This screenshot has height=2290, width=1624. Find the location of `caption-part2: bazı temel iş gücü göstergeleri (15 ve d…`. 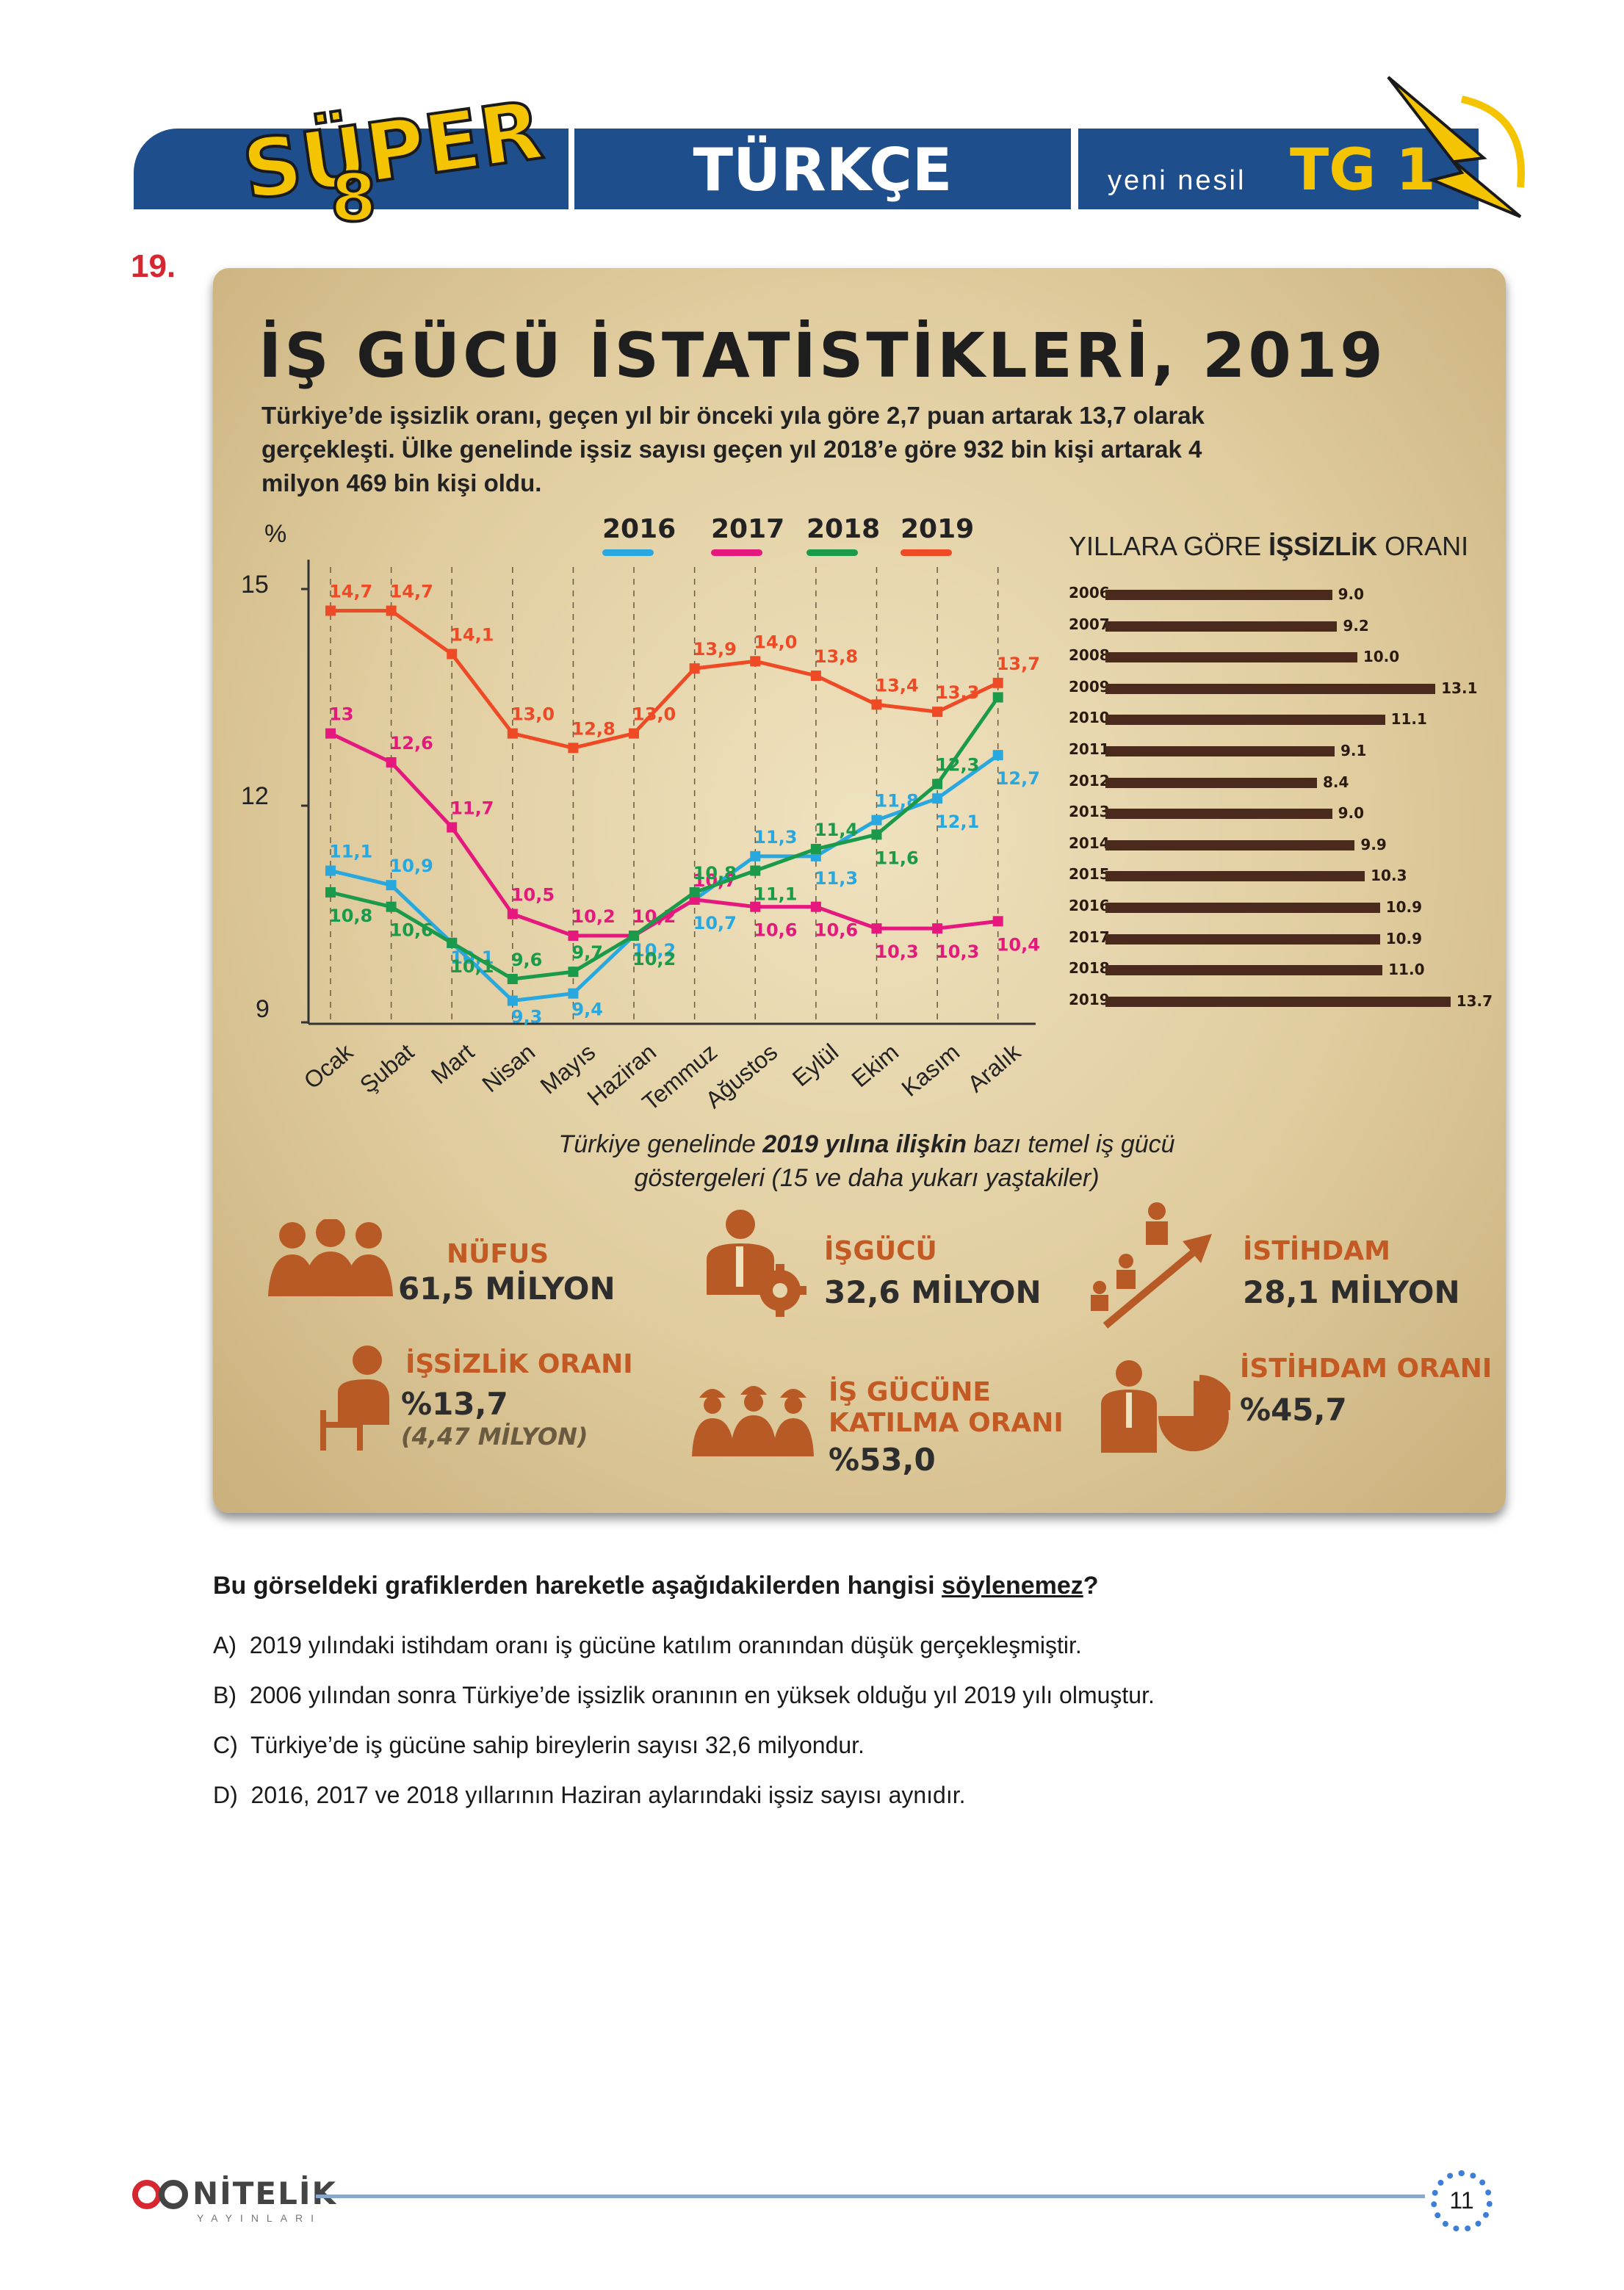

caption-part2: bazı temel iş gücü göstergeleri (15 ve d… is located at coordinates (904, 1161).